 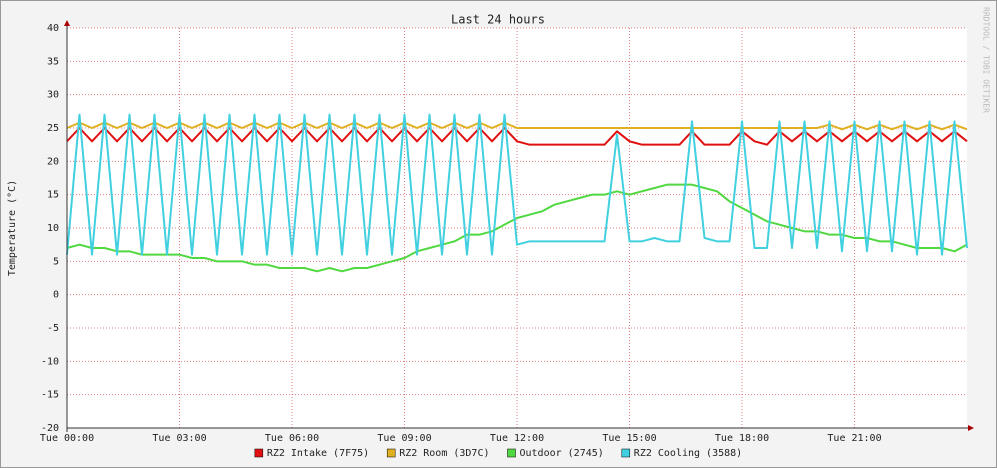 What do you see at coordinates (67, 23) in the screenshot?
I see `y-arrow` at bounding box center [67, 23].